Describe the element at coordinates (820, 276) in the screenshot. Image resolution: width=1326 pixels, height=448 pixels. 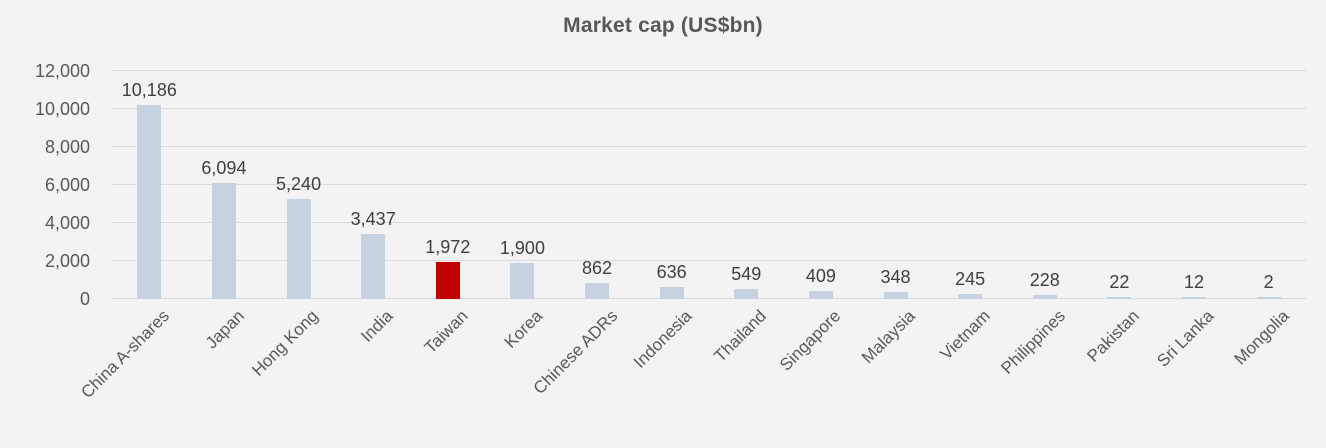
I see `value-label: 409` at that location.